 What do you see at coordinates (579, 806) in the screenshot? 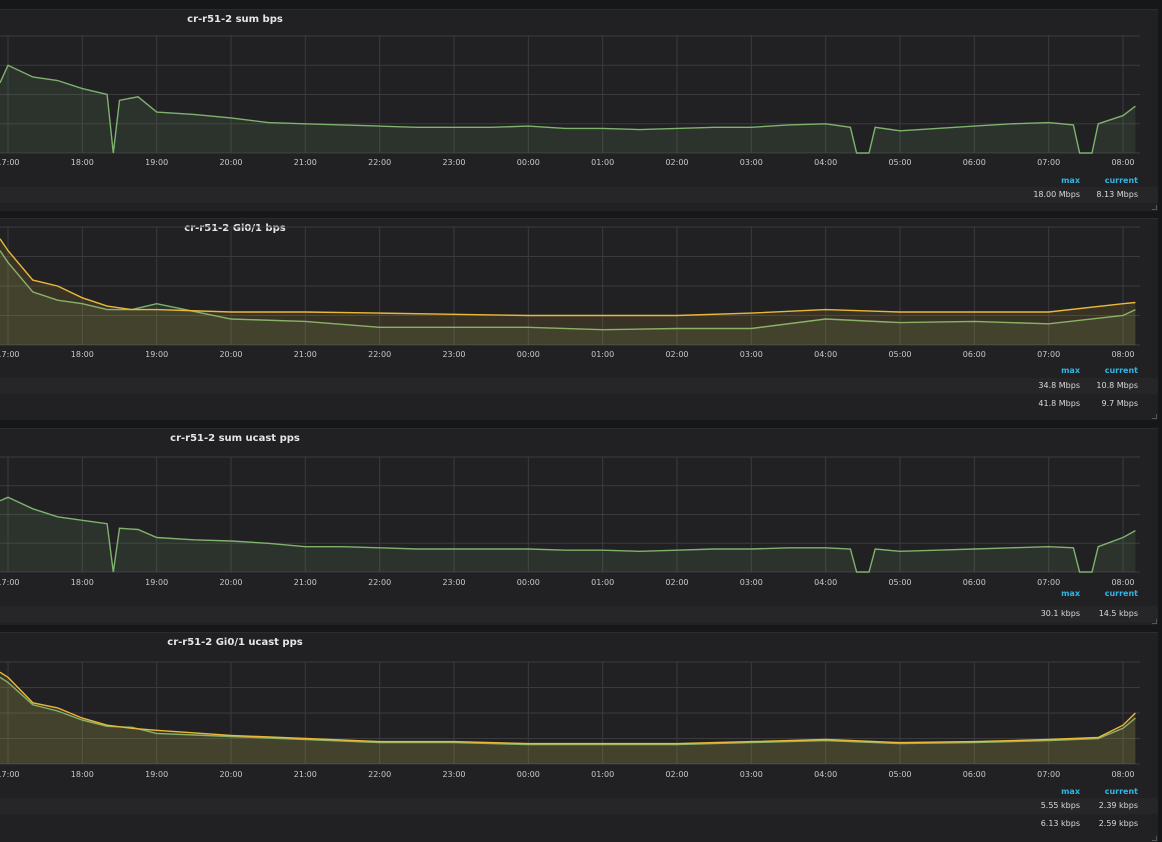
I see `legend-row: 5.55 kbps 2.39 kbps` at bounding box center [579, 806].